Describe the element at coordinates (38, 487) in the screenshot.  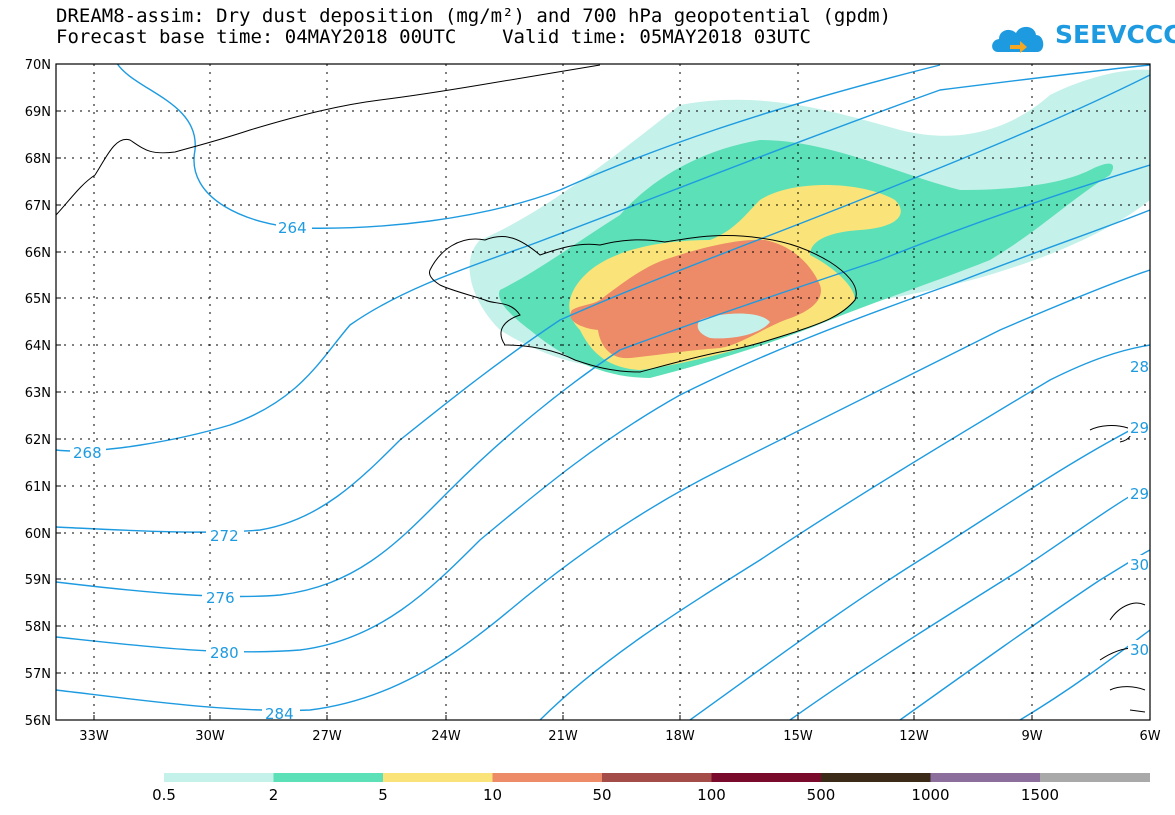
I see `lat-label: 61N` at that location.